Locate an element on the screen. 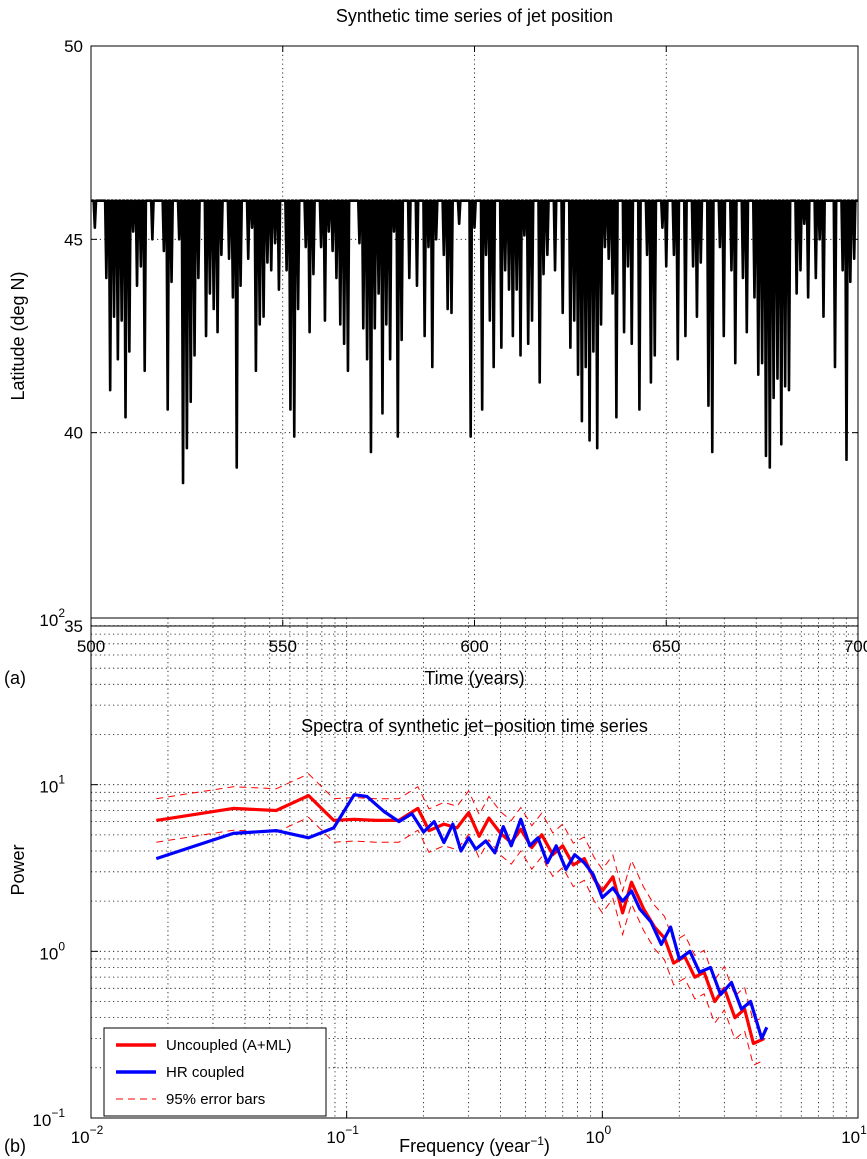  panel-b-x-axis-label-end: ) is located at coordinates (547, 1146).